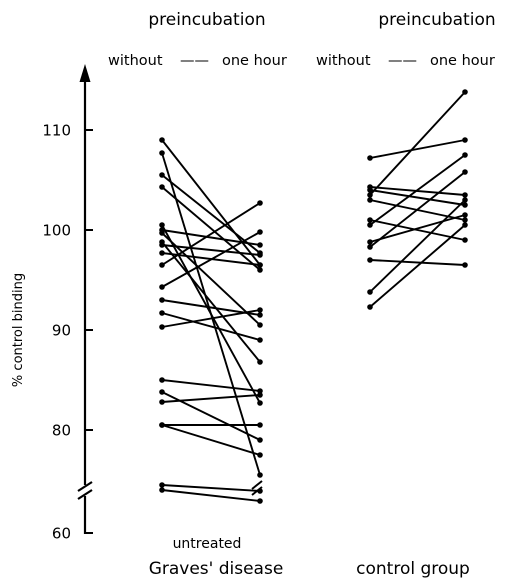  What do you see at coordinates (162, 490) in the screenshot?
I see `group1-point-22-without` at bounding box center [162, 490].